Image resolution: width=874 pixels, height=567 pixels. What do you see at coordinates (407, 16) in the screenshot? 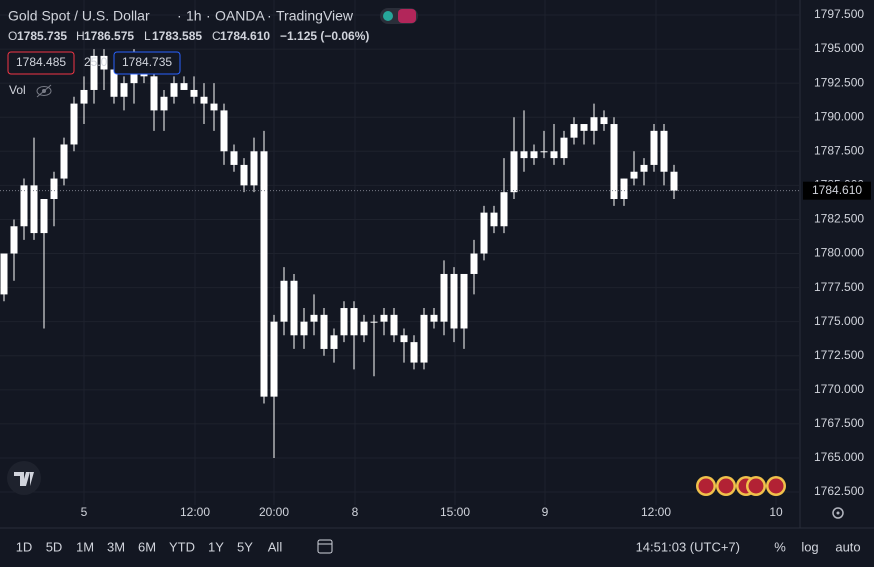
I see `status-tag` at bounding box center [407, 16].